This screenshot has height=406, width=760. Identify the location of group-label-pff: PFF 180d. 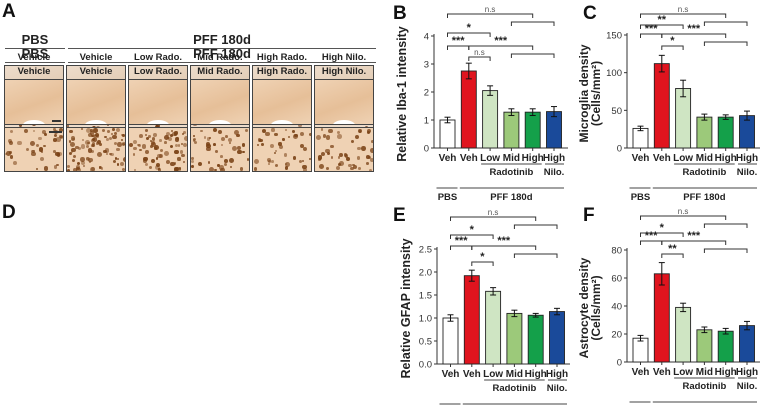
(704, 196).